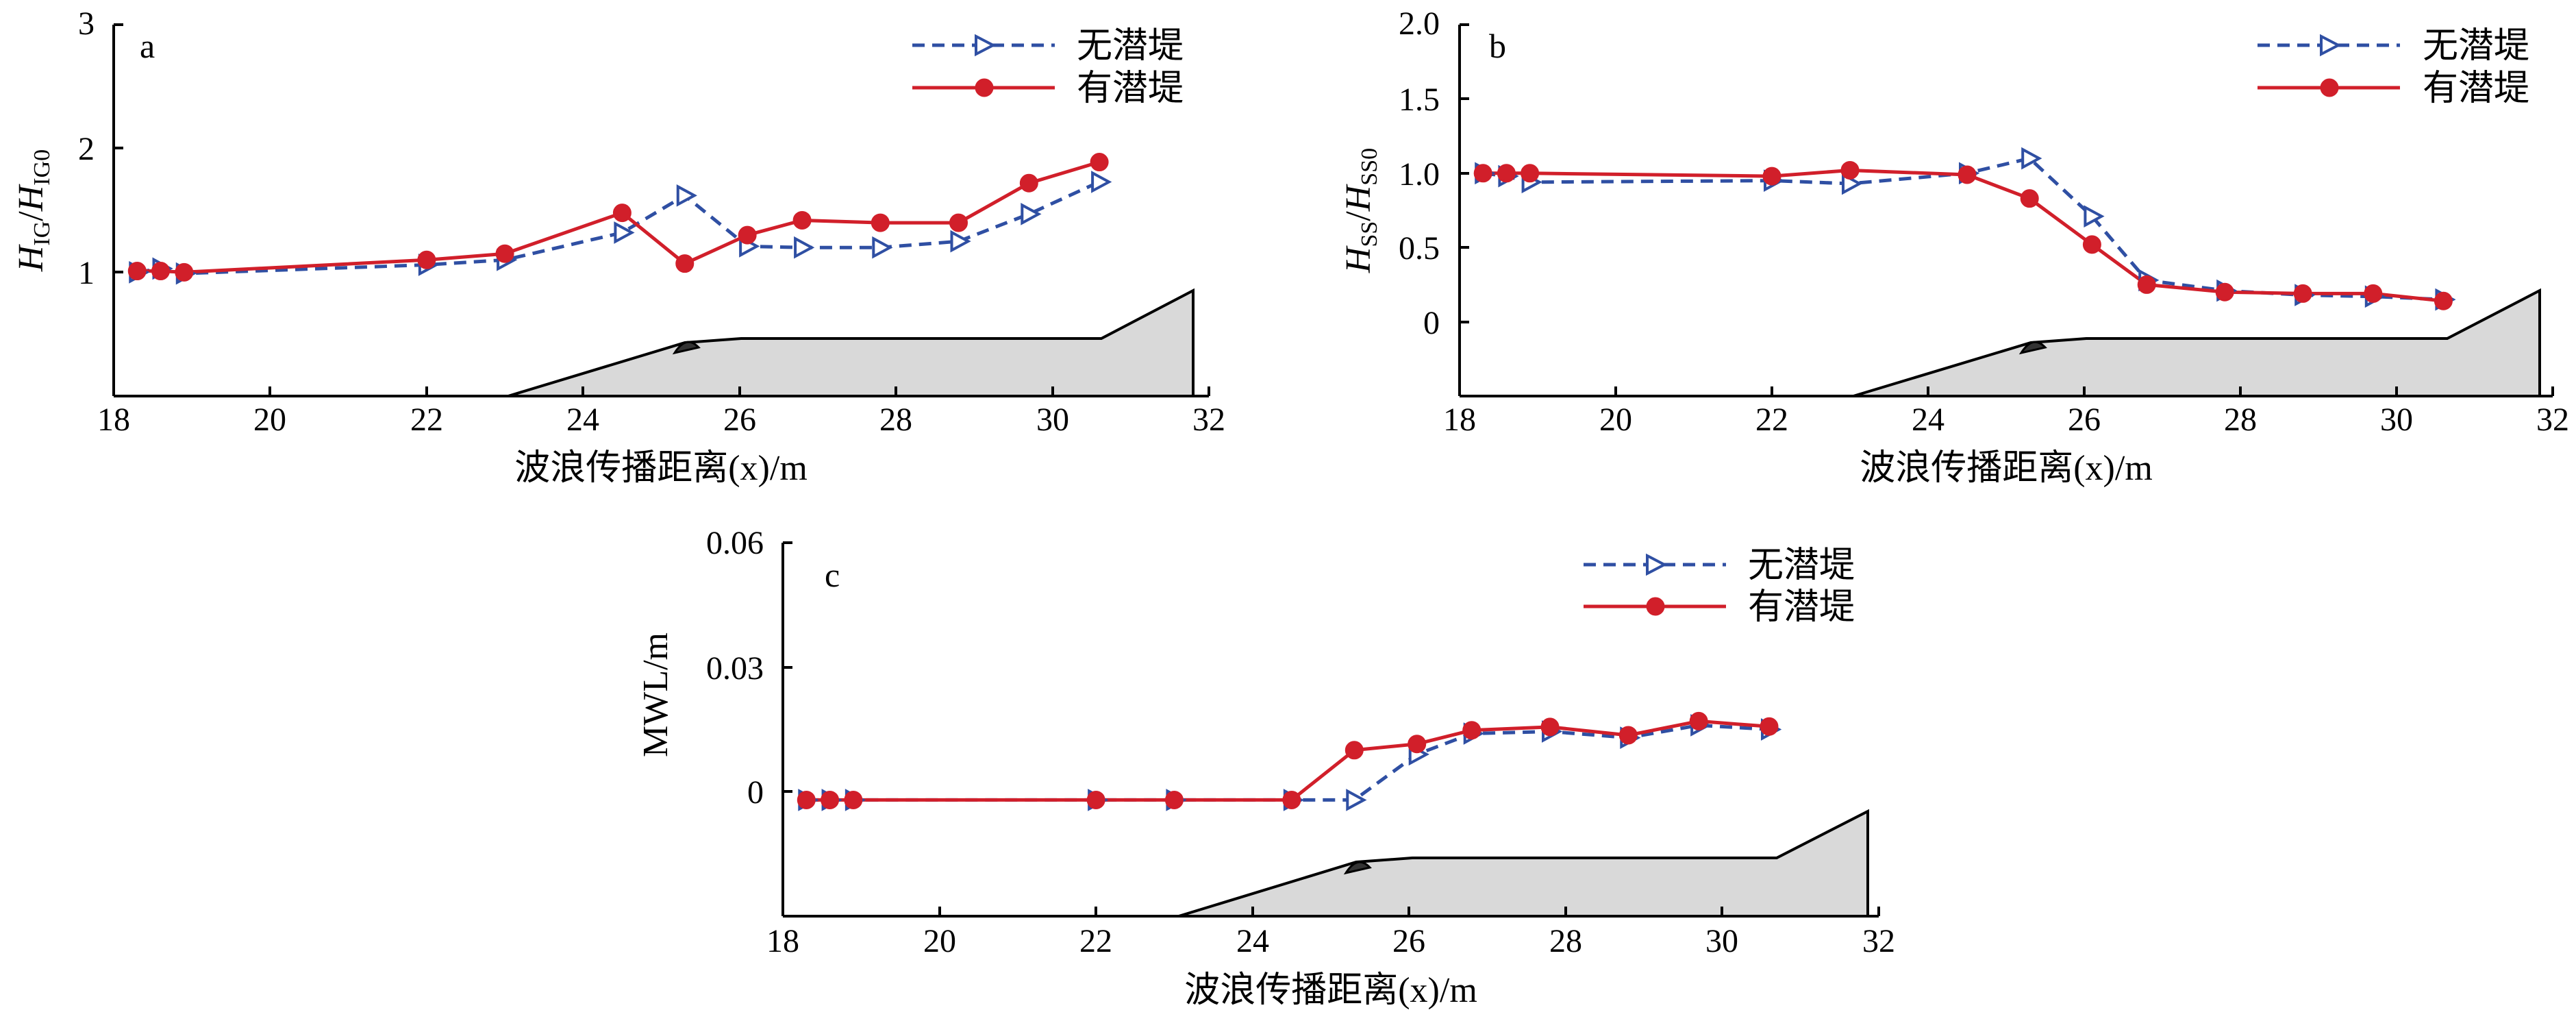 This screenshot has width=2576, height=1021. I want to click on panel-a-y-tick-label: 3, so click(86, 23).